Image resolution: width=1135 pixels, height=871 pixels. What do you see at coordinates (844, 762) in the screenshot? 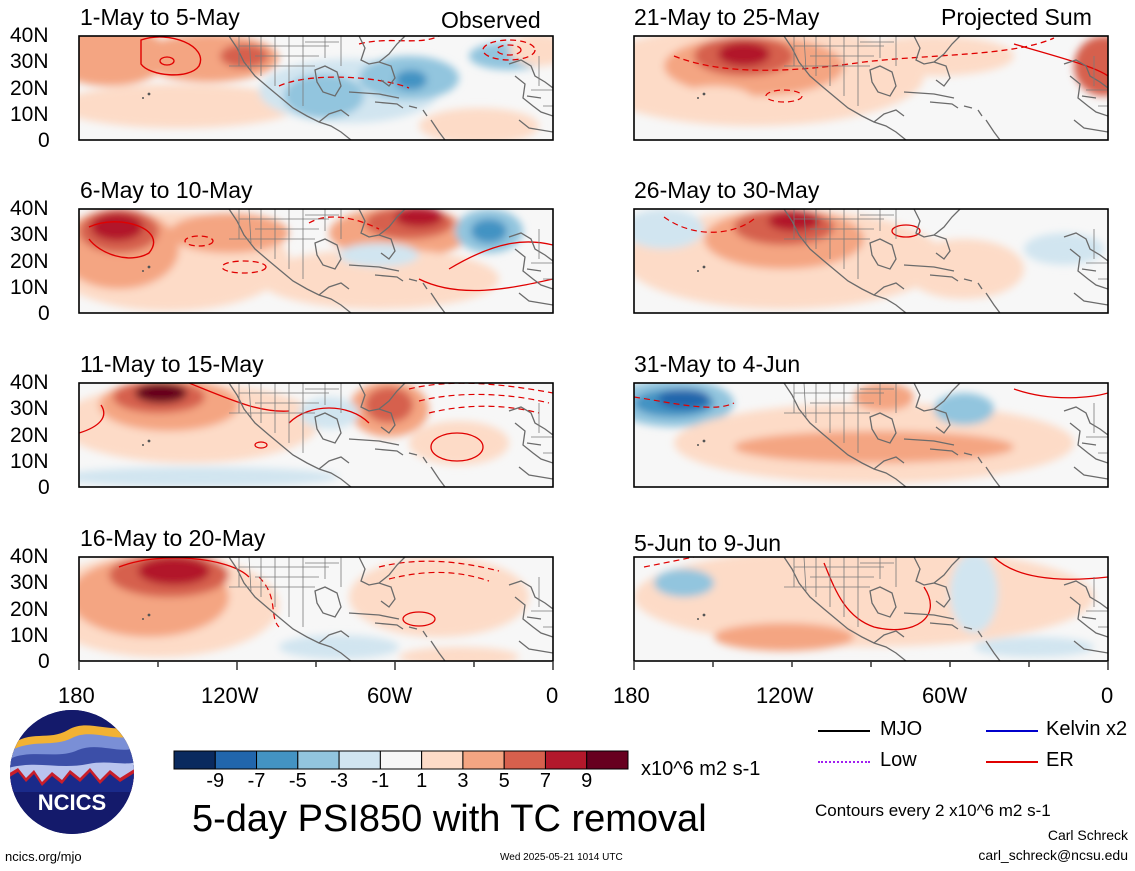
I see `legend-line-low` at bounding box center [844, 762].